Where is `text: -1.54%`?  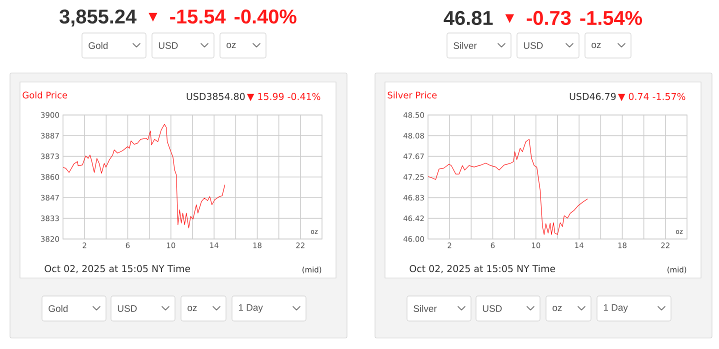 text: -1.54% is located at coordinates (611, 18).